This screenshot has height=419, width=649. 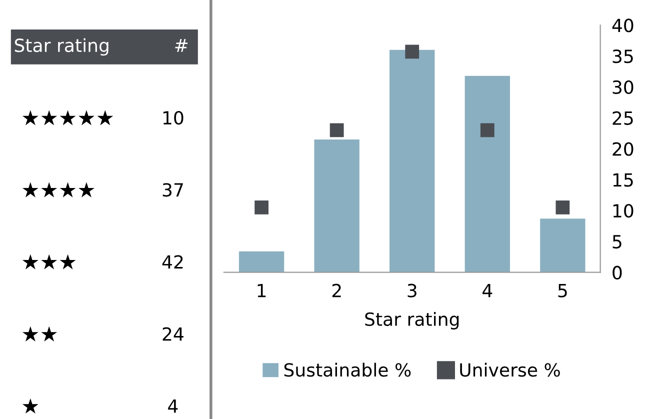 I want to click on x-tick-label: 2, so click(x=336, y=291).